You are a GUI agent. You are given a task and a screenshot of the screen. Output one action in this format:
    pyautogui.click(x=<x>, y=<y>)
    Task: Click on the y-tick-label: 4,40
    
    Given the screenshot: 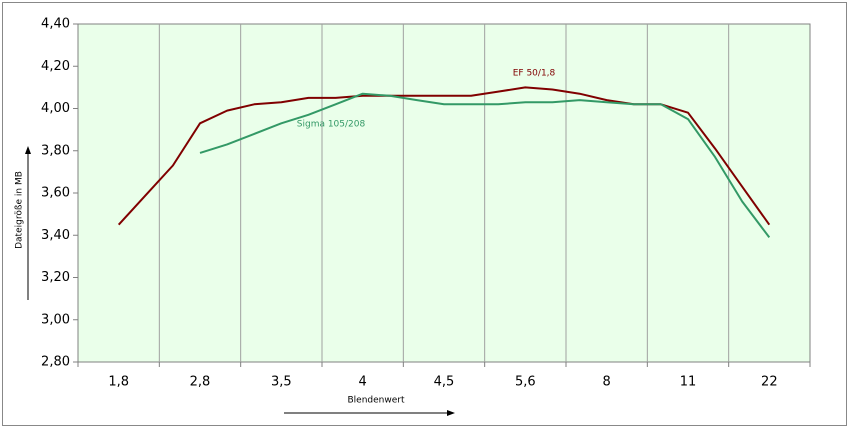 What is the action you would take?
    pyautogui.click(x=55, y=24)
    